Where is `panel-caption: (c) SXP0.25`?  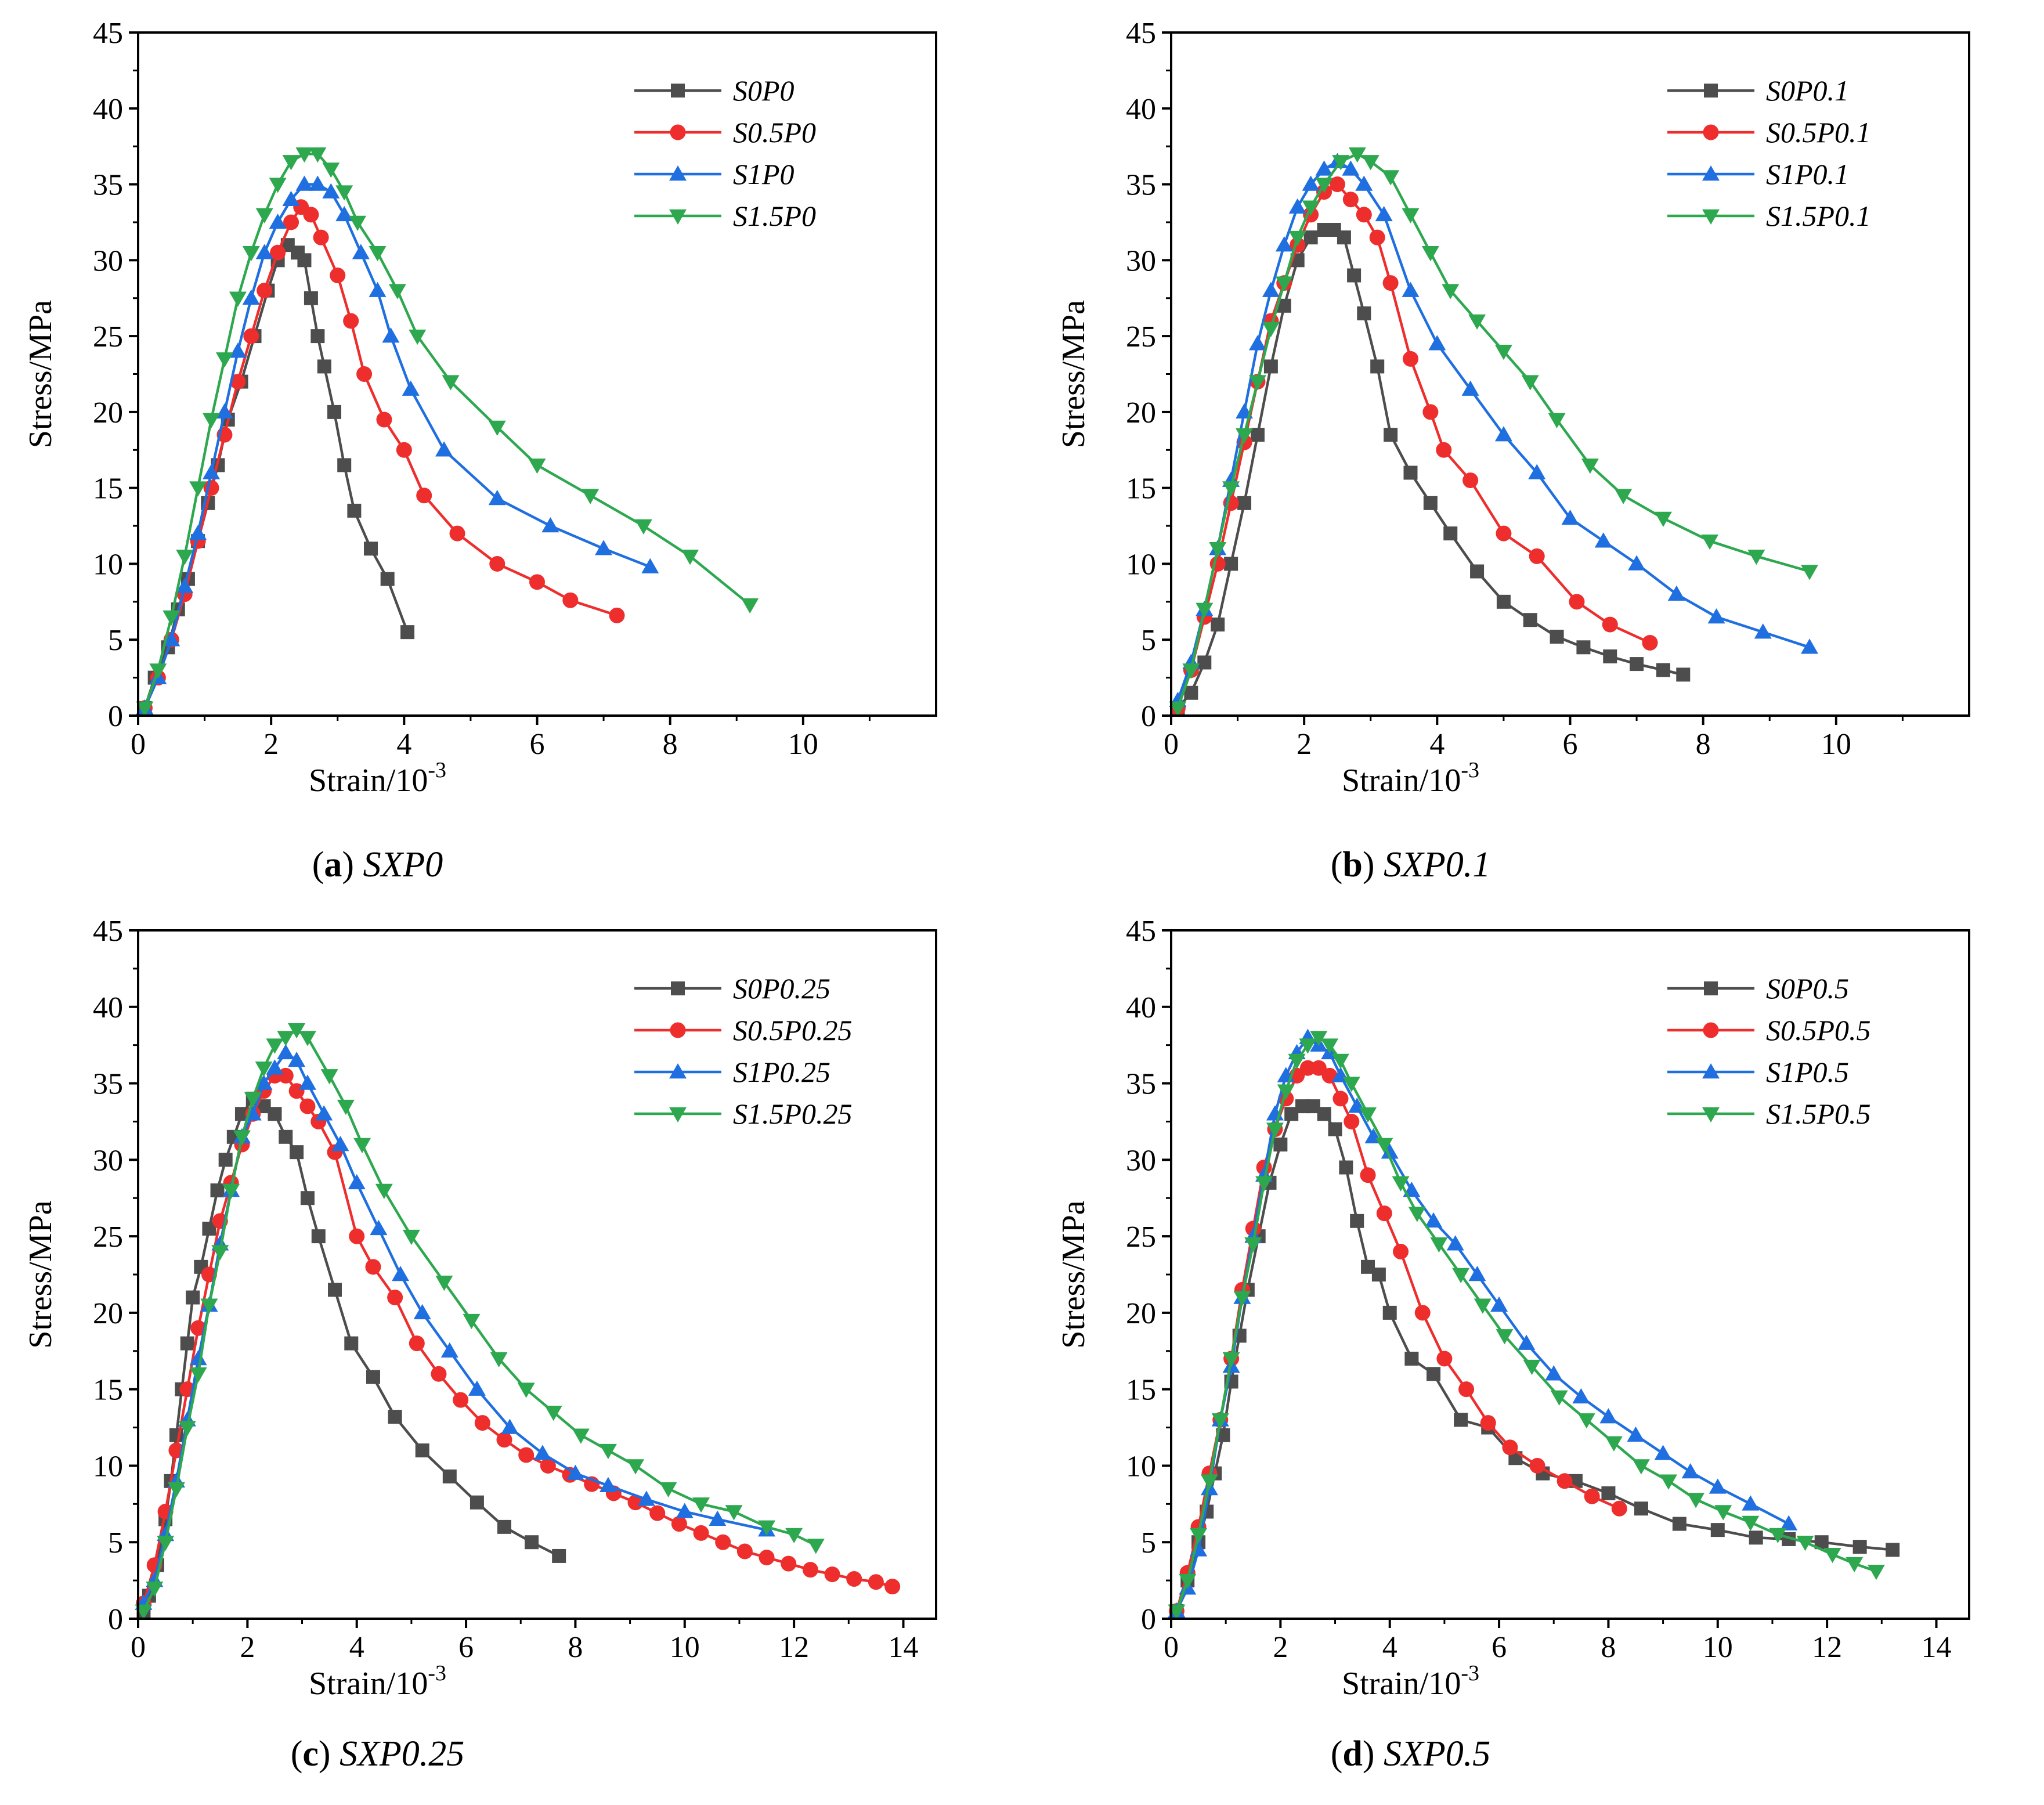 panel-caption: (c) SXP0.25 is located at coordinates (378, 1754).